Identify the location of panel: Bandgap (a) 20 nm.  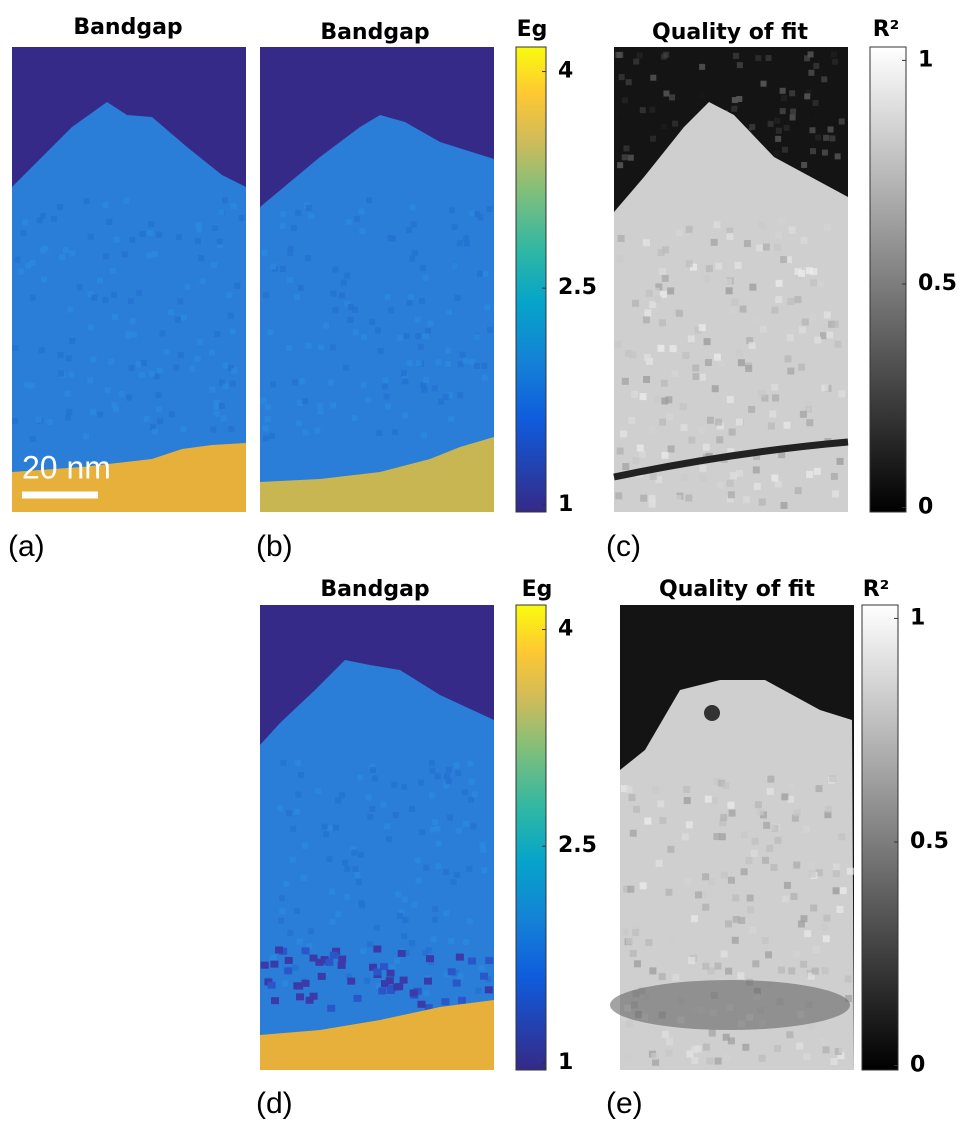
(127, 289).